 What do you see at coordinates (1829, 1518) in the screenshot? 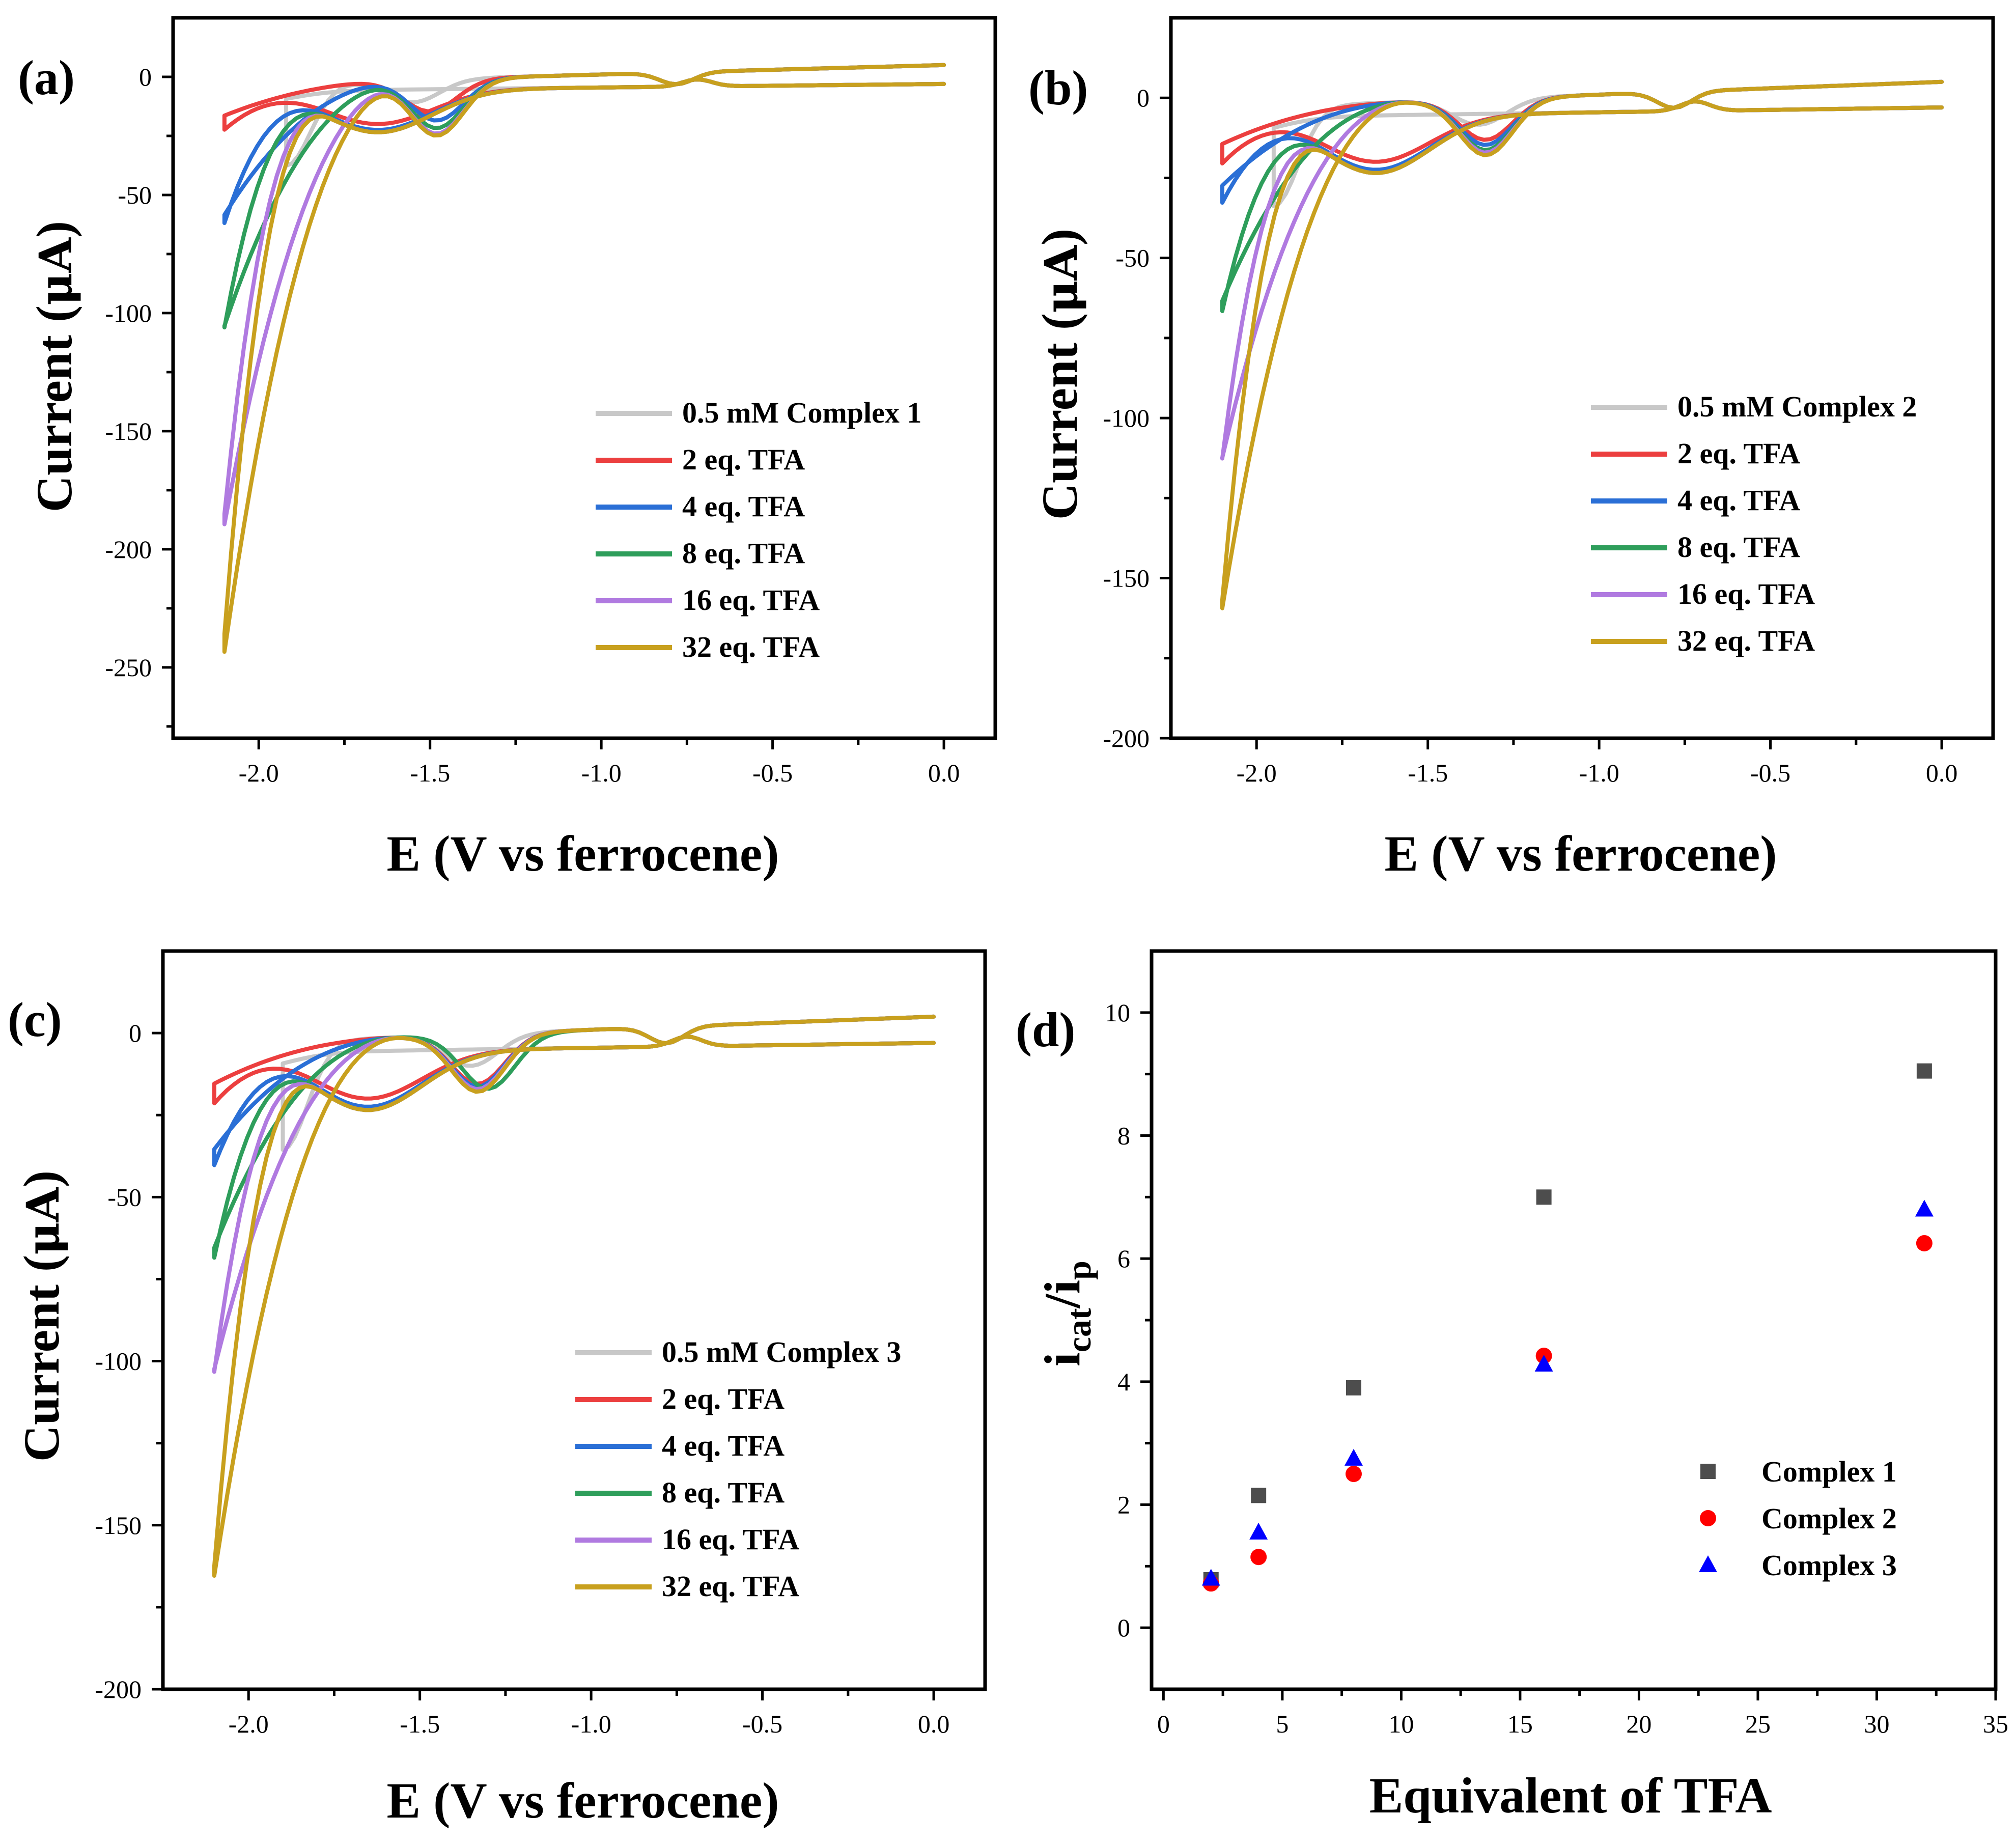
I see `legend-label: Complex 2` at bounding box center [1829, 1518].